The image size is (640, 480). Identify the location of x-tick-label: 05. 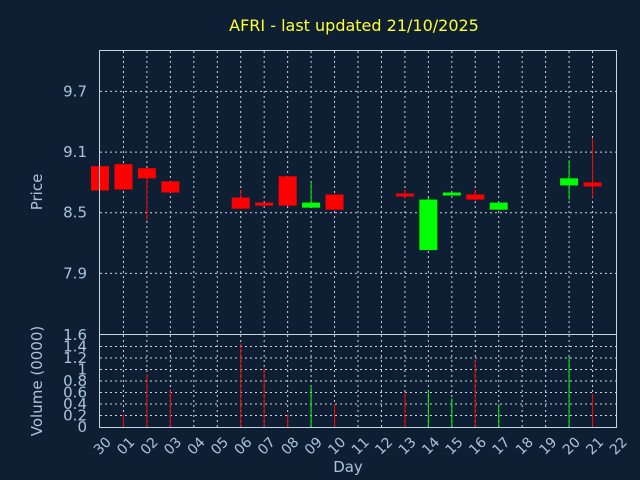
(220, 446).